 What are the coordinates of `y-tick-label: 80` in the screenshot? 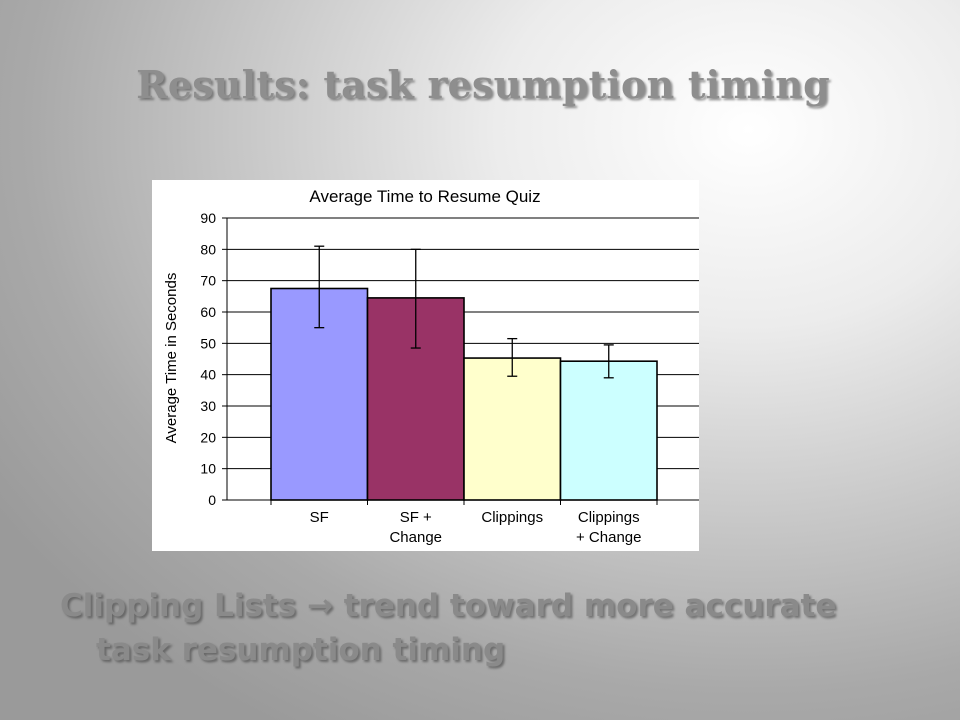 It's located at (208, 249).